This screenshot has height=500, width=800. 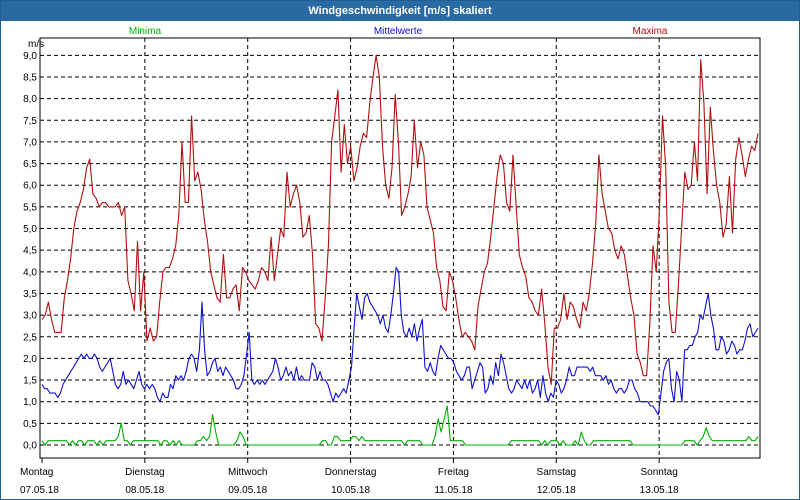 I want to click on y-tick-label: 4,0, so click(x=30, y=272).